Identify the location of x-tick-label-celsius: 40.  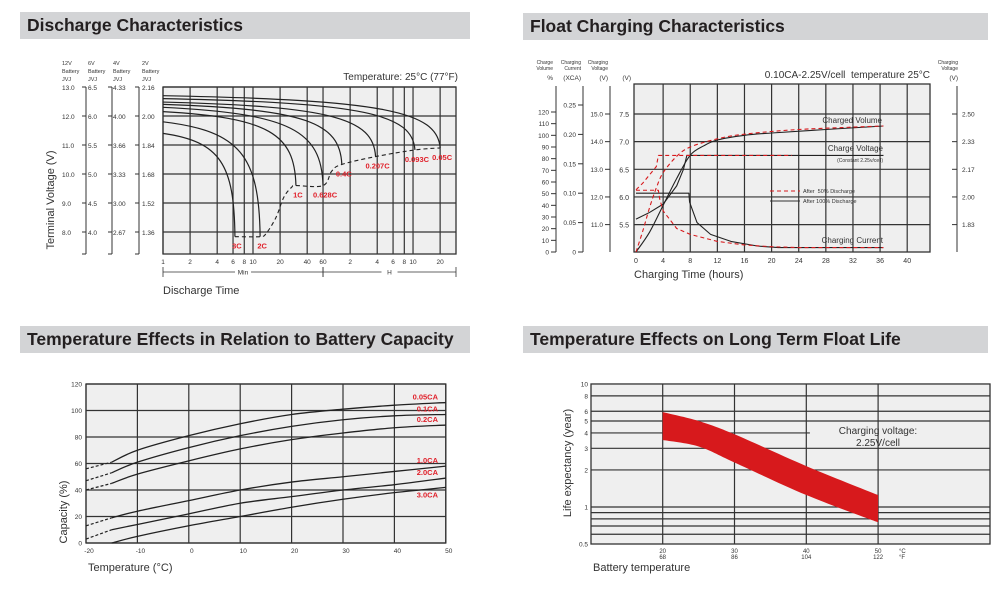
(806, 552).